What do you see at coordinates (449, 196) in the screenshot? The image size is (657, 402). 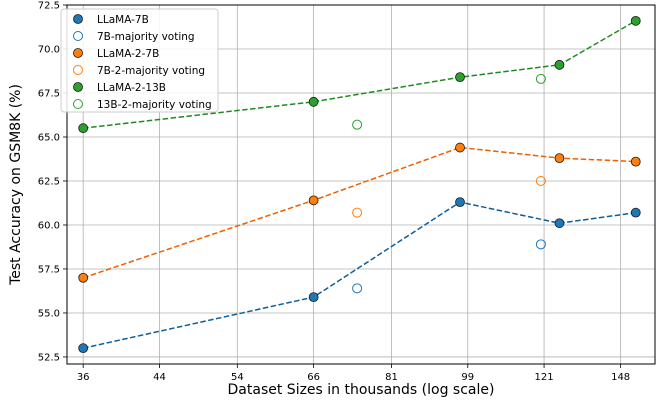 I see `series-7b-2-majority-voting` at bounding box center [449, 196].